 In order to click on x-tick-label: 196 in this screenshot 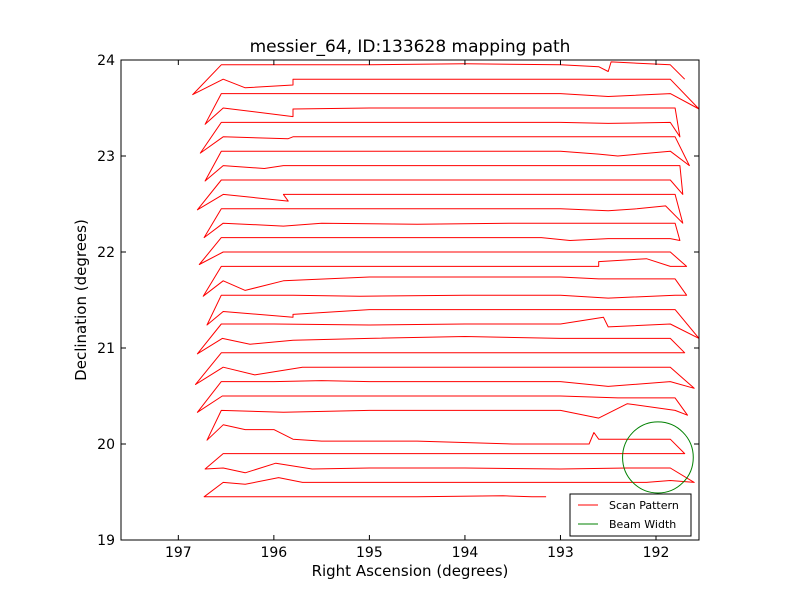, I will do `click(273, 553)`.